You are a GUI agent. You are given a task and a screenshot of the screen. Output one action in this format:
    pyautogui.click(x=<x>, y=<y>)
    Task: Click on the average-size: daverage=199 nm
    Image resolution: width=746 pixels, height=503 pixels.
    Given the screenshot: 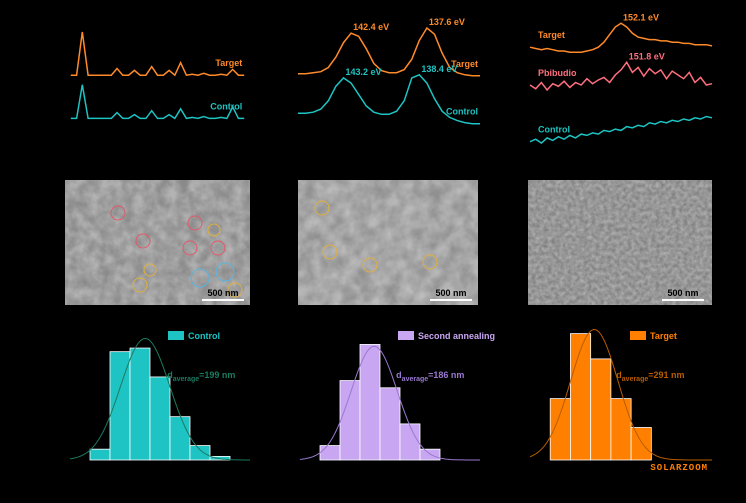 What is the action you would take?
    pyautogui.click(x=201, y=376)
    